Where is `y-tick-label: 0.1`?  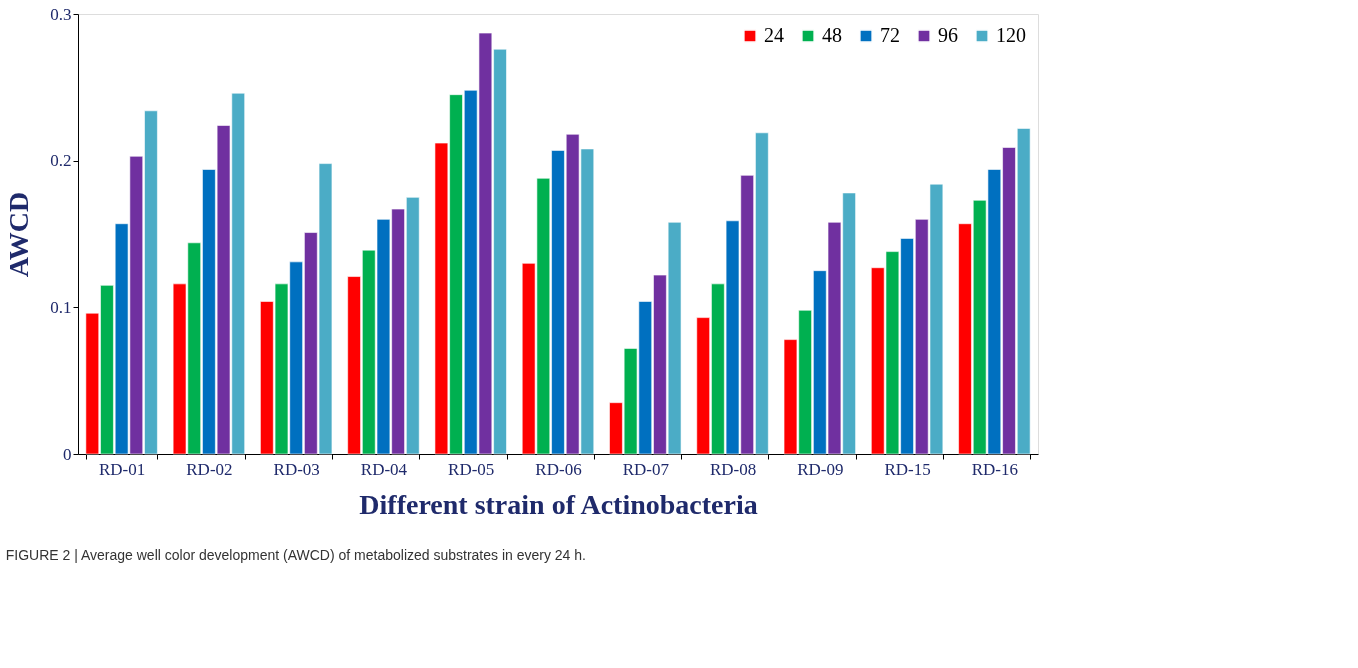 y-tick-label: 0.1 is located at coordinates (61, 307).